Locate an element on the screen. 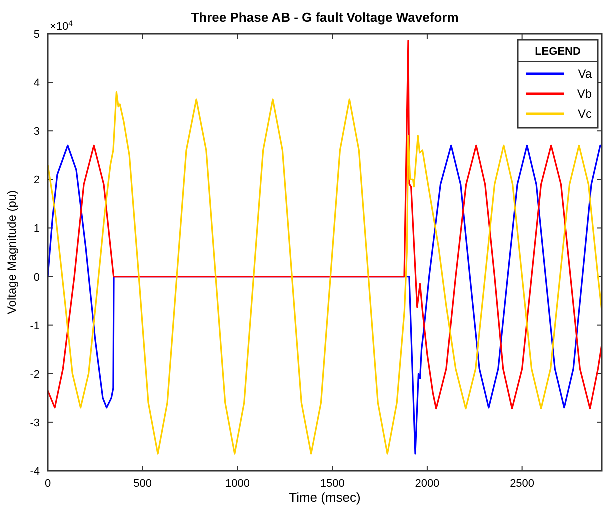 This screenshot has height=510, width=603. text: ×10$^{4}$ is located at coordinates (62, 25).